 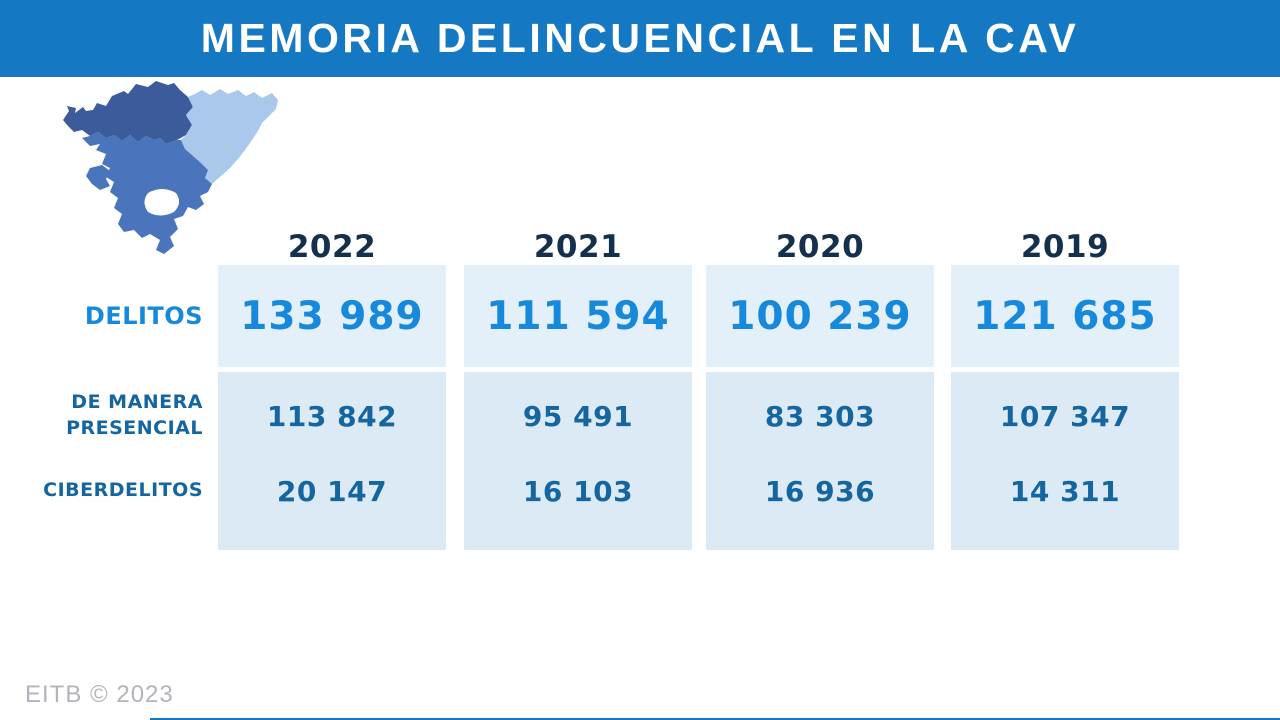 What do you see at coordinates (101, 246) in the screenshot?
I see `labels-spacer` at bounding box center [101, 246].